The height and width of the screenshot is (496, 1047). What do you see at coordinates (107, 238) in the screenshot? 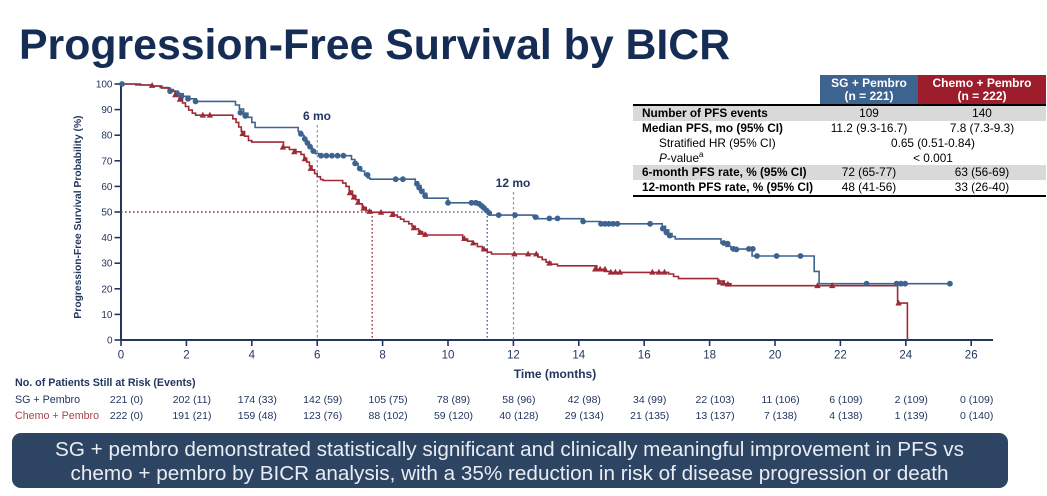
I see `svg-text: 40` at bounding box center [107, 238].